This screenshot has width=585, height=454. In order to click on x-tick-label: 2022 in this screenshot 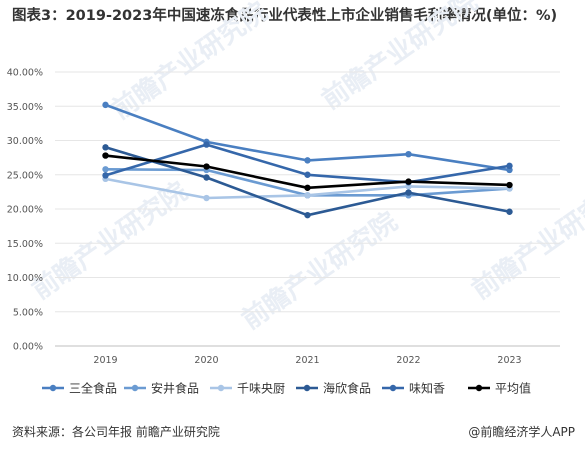, I will do `click(408, 360)`.